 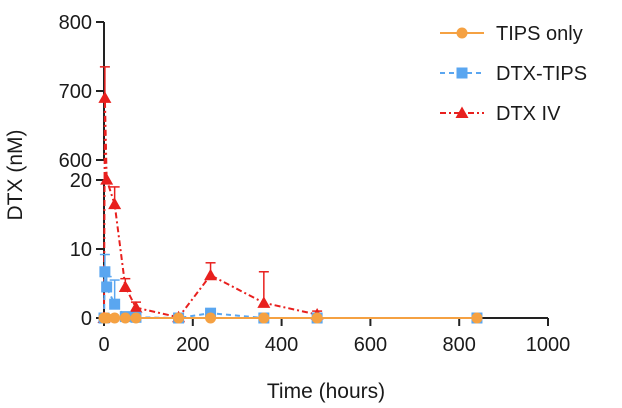 What do you see at coordinates (15, 175) in the screenshot?
I see `y-axis-title: DTX (nM)` at bounding box center [15, 175].